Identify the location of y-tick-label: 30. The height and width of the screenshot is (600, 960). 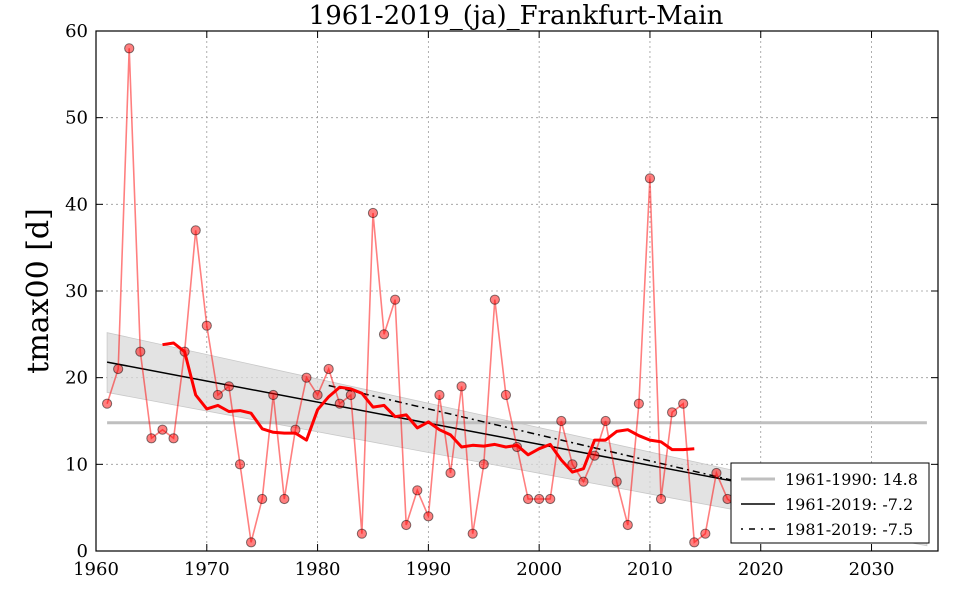
(76, 291).